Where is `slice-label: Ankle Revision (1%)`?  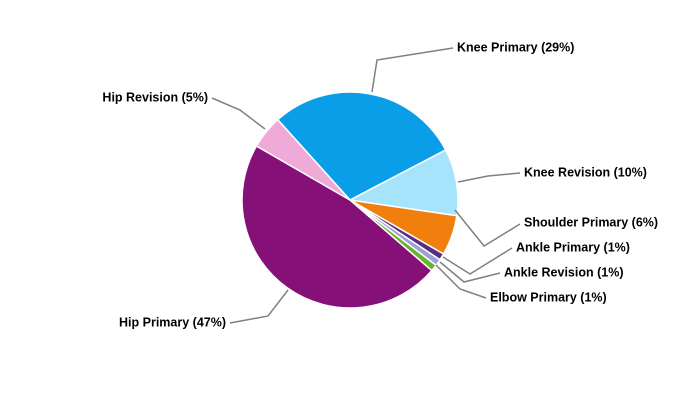
slice-label: Ankle Revision (1%) is located at coordinates (563, 272).